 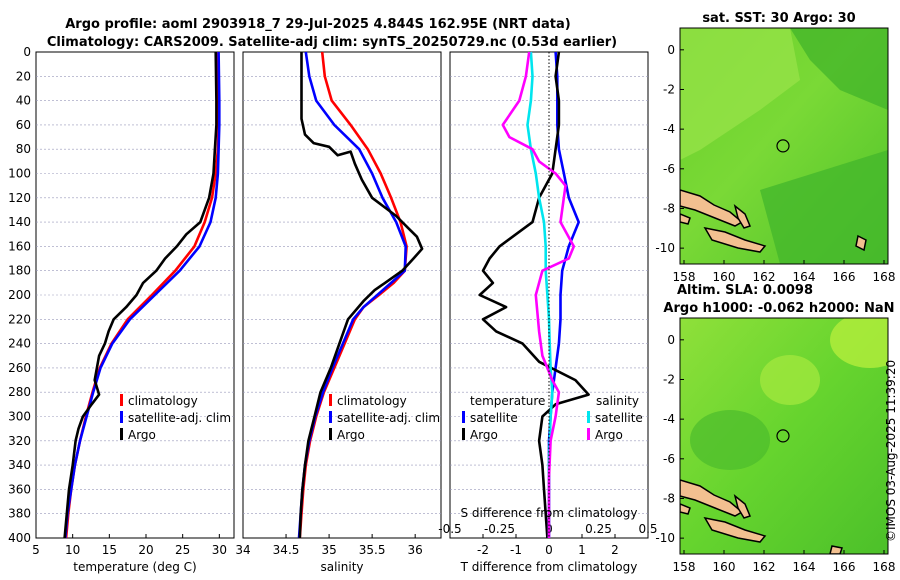 What do you see at coordinates (449, 529) in the screenshot?
I see `s-tick-label: -0.5` at bounding box center [449, 529].